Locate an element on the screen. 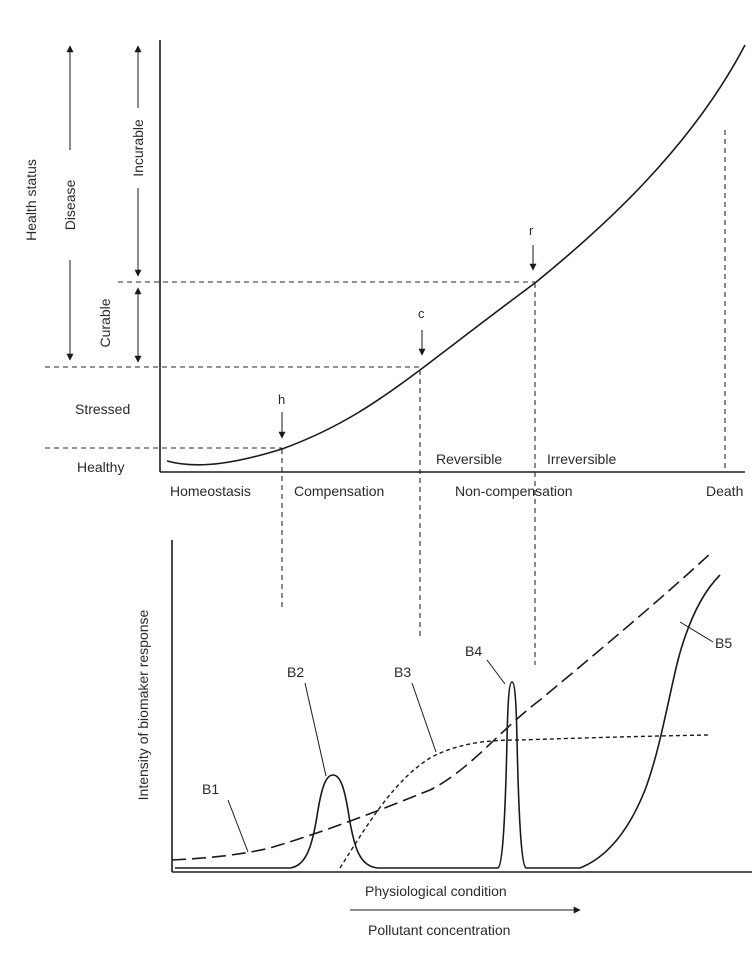  b3-leader is located at coordinates (424, 717).